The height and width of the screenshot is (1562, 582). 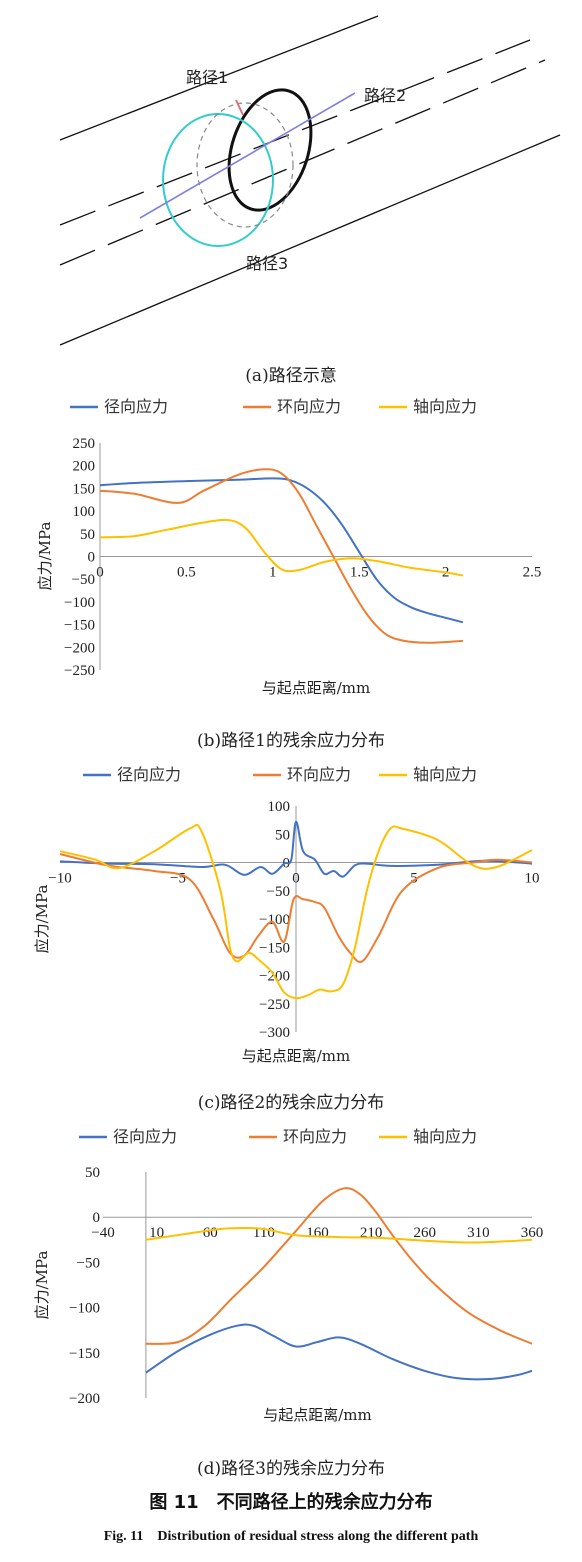 I want to click on pipe-inner-bottom-line, so click(x=302, y=162).